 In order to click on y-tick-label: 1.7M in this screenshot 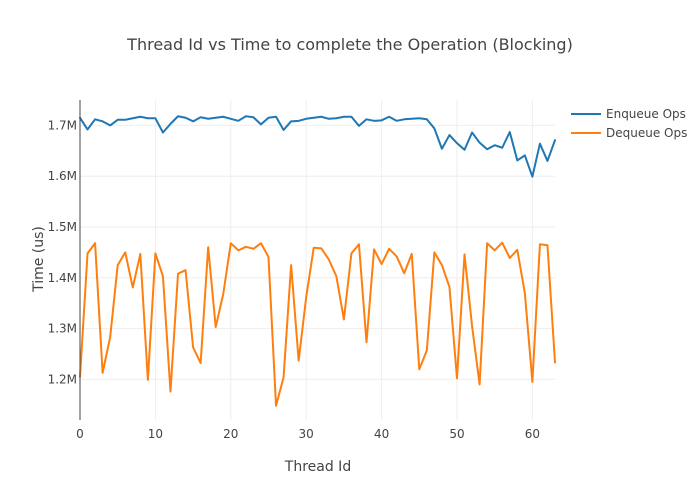, I will do `click(62, 125)`.